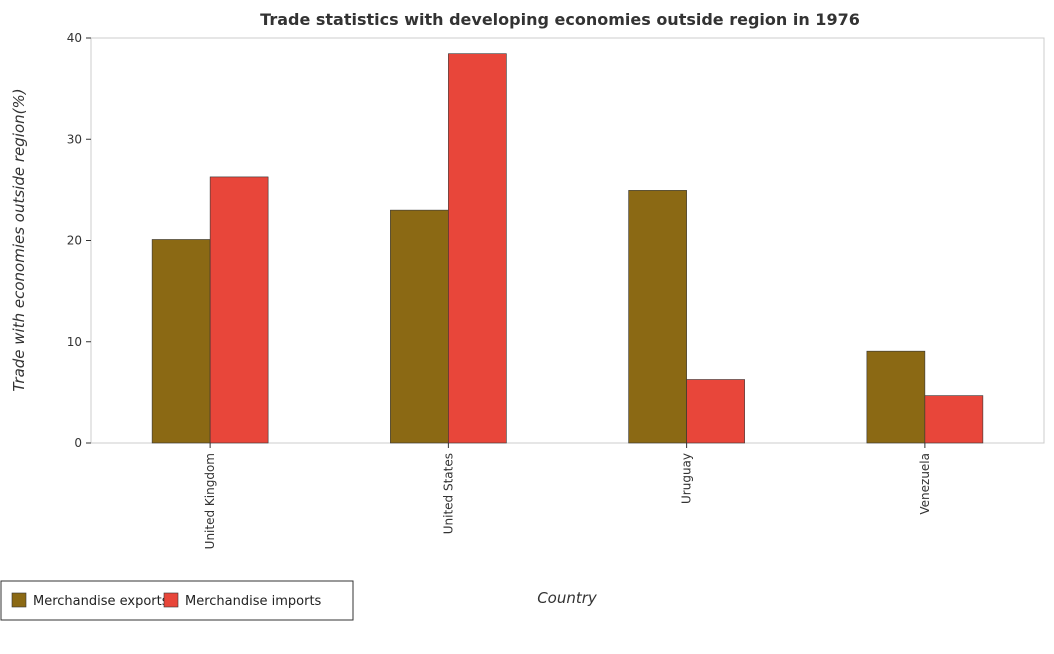  What do you see at coordinates (74, 241) in the screenshot?
I see `y-tick-label: 20` at bounding box center [74, 241].